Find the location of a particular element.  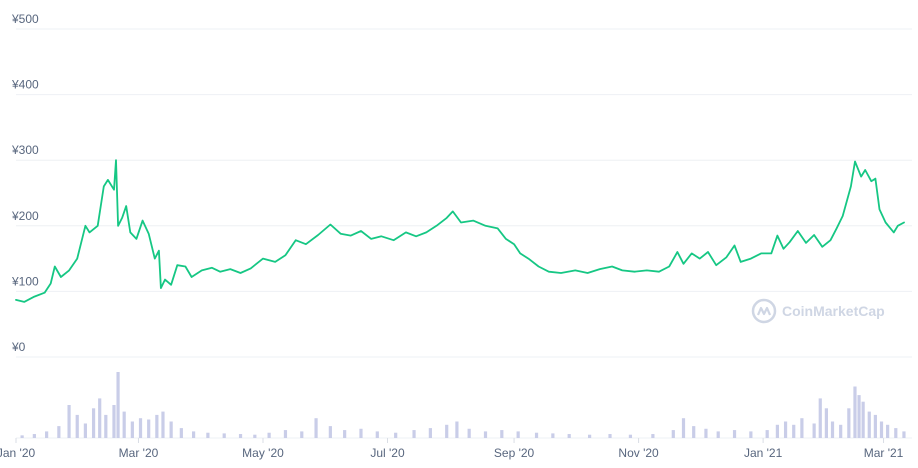

x-tick-label: Mar '20 is located at coordinates (139, 453).